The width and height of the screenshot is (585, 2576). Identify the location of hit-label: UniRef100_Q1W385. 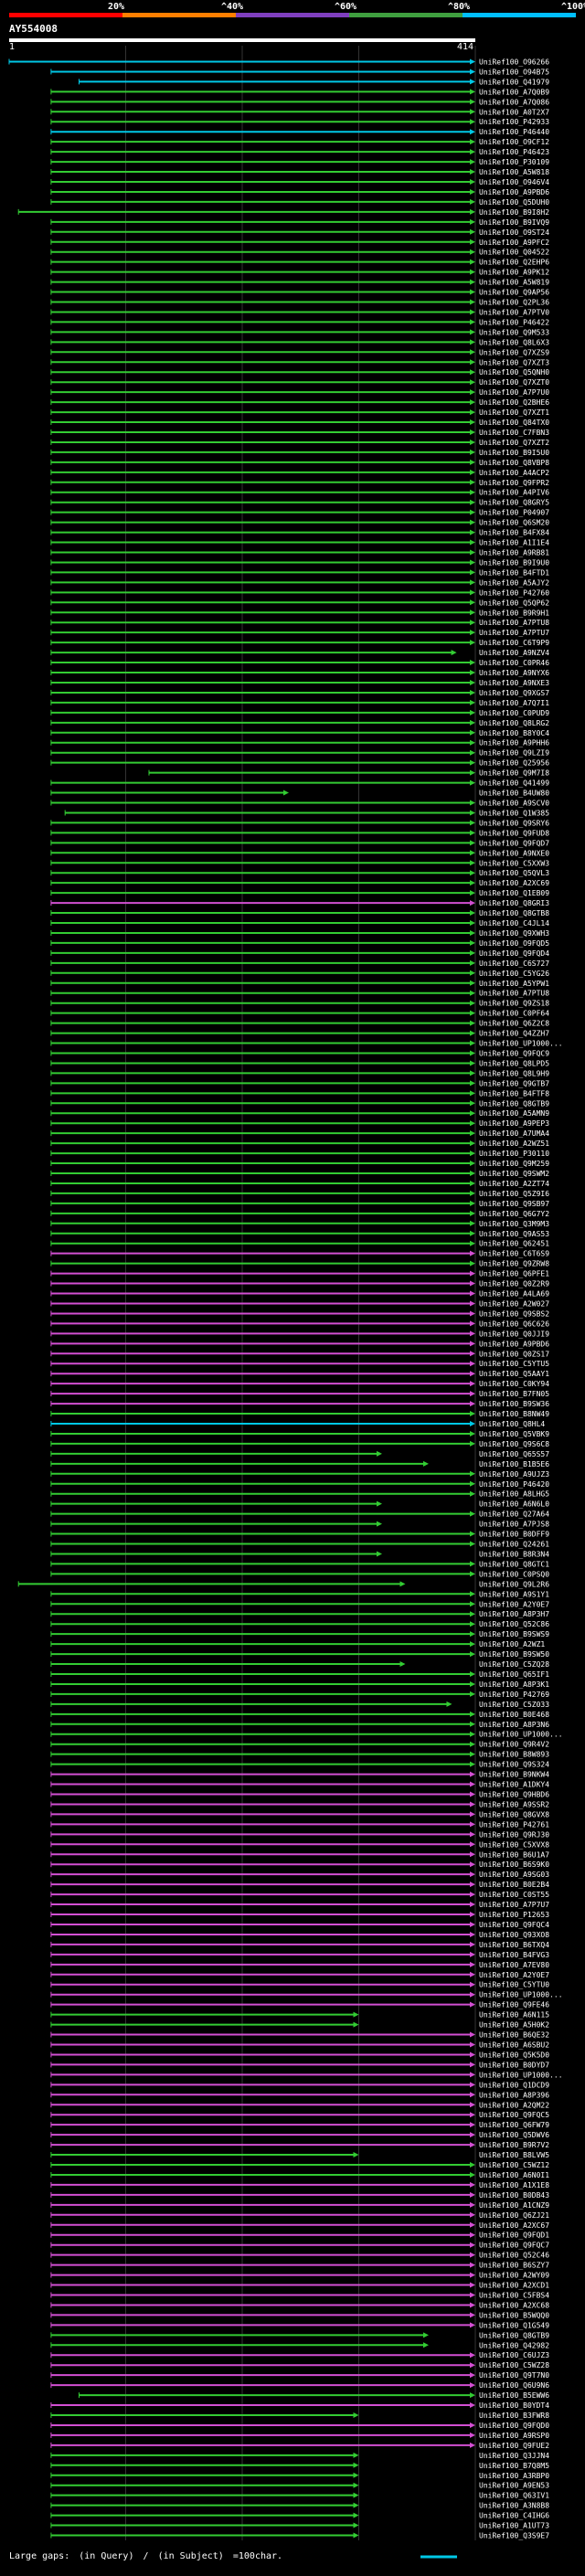
(514, 813).